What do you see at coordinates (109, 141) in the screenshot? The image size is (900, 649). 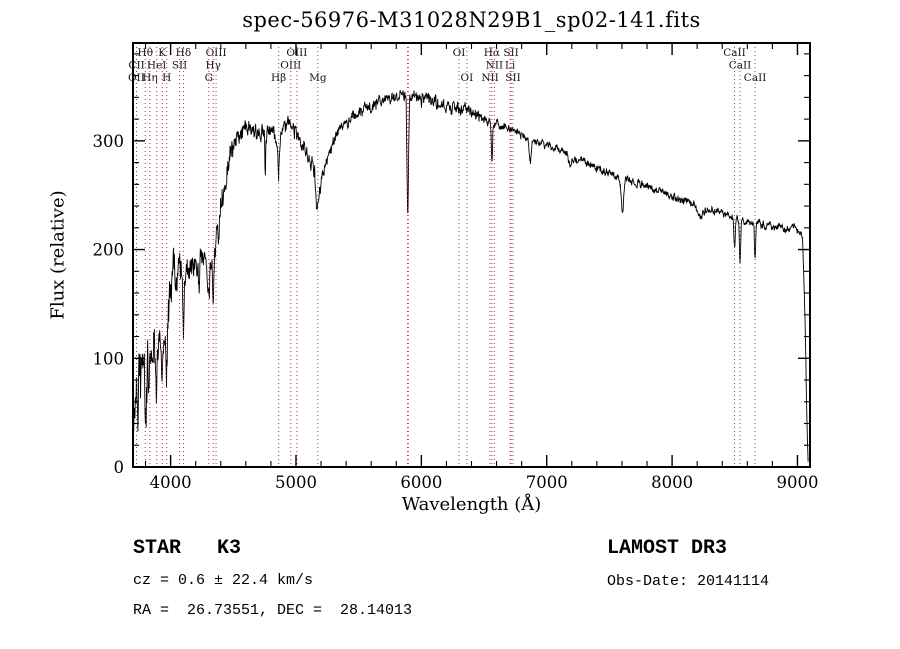 I see `y-tick-label: 300` at bounding box center [109, 141].